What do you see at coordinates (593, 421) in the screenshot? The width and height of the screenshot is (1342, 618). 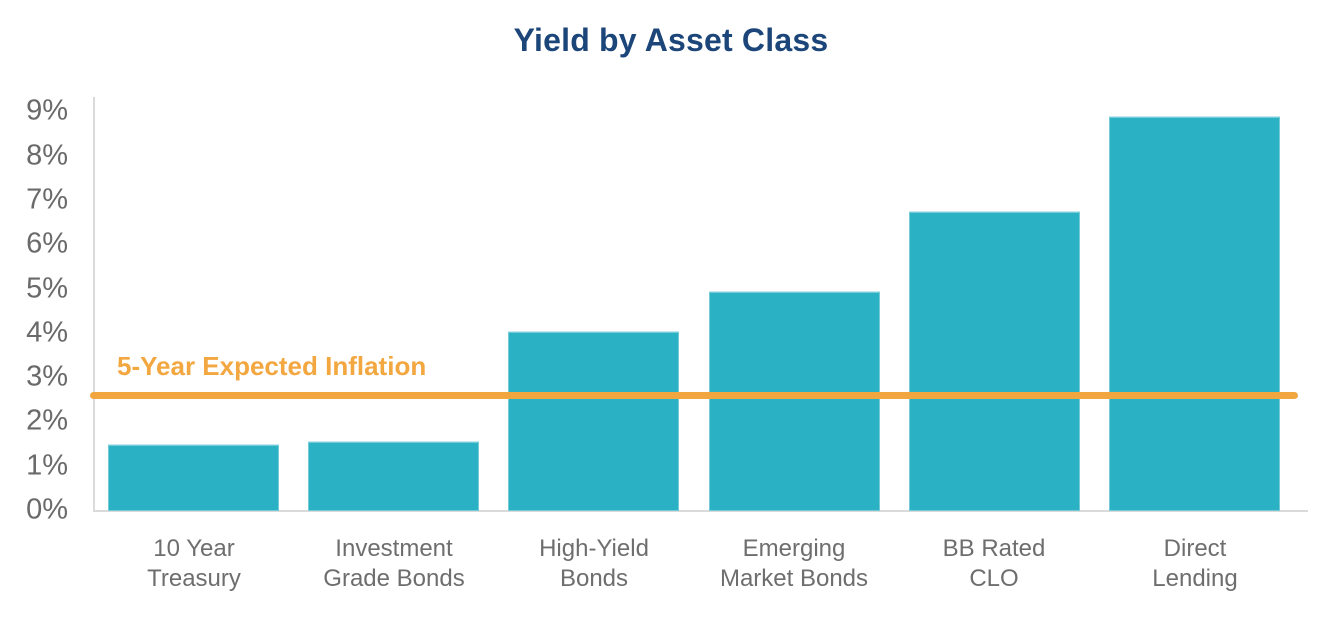 I see `bar-high-yield-bonds` at bounding box center [593, 421].